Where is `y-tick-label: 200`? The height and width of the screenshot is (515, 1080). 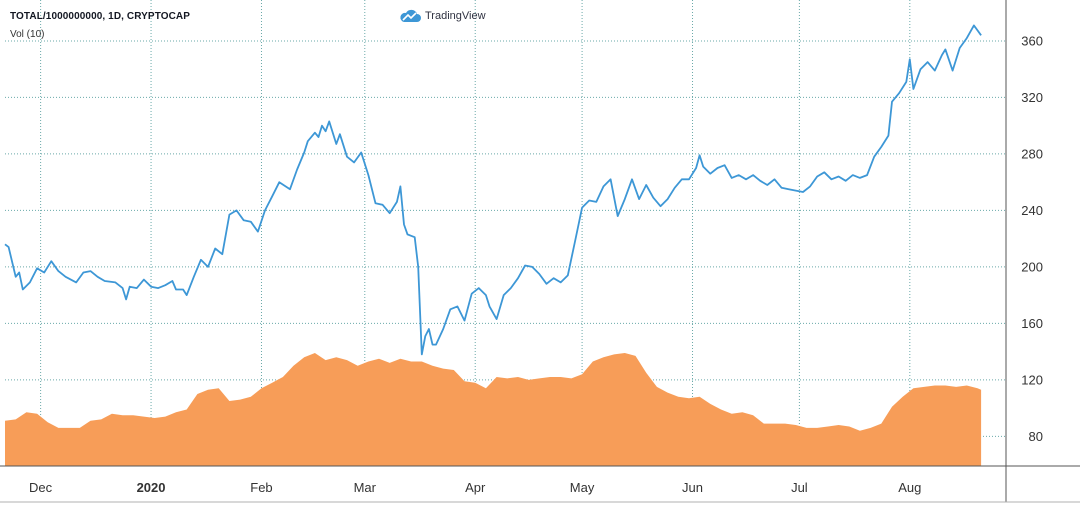
y-tick-label: 200 is located at coordinates (1032, 266).